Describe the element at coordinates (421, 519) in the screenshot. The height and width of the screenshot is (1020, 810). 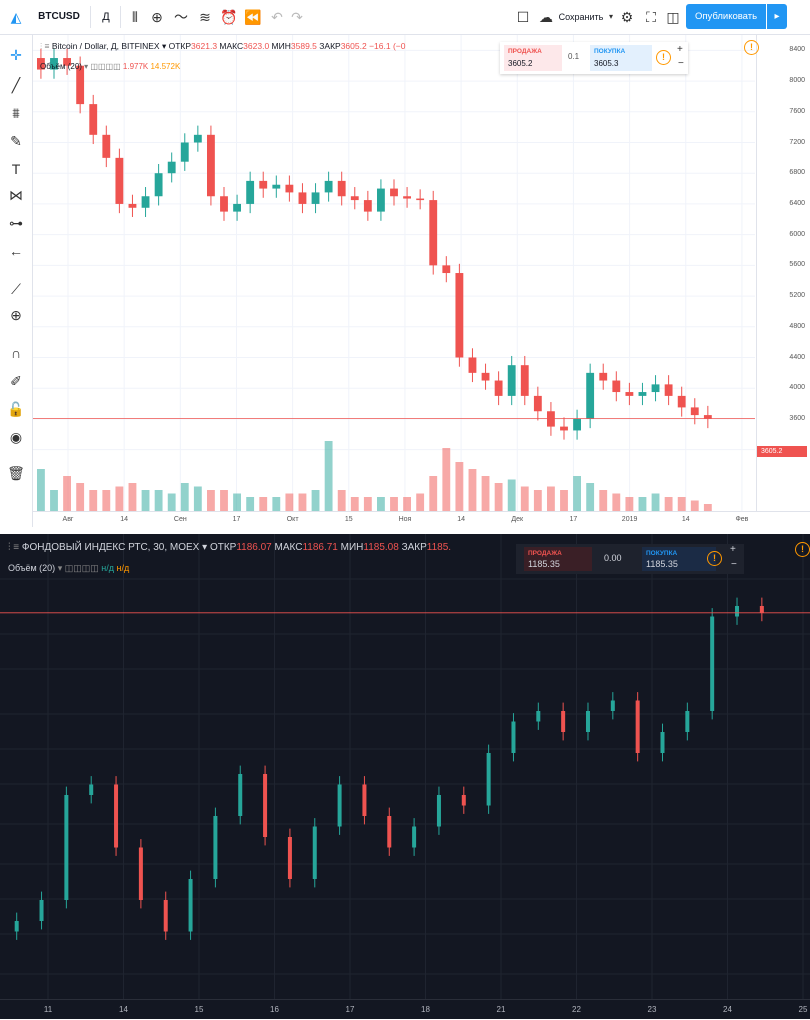
I see `time-axis: Авг 14 Сен 17 Окт 15 Ноя 14 Дек 17 2019 14 Фев` at that location.